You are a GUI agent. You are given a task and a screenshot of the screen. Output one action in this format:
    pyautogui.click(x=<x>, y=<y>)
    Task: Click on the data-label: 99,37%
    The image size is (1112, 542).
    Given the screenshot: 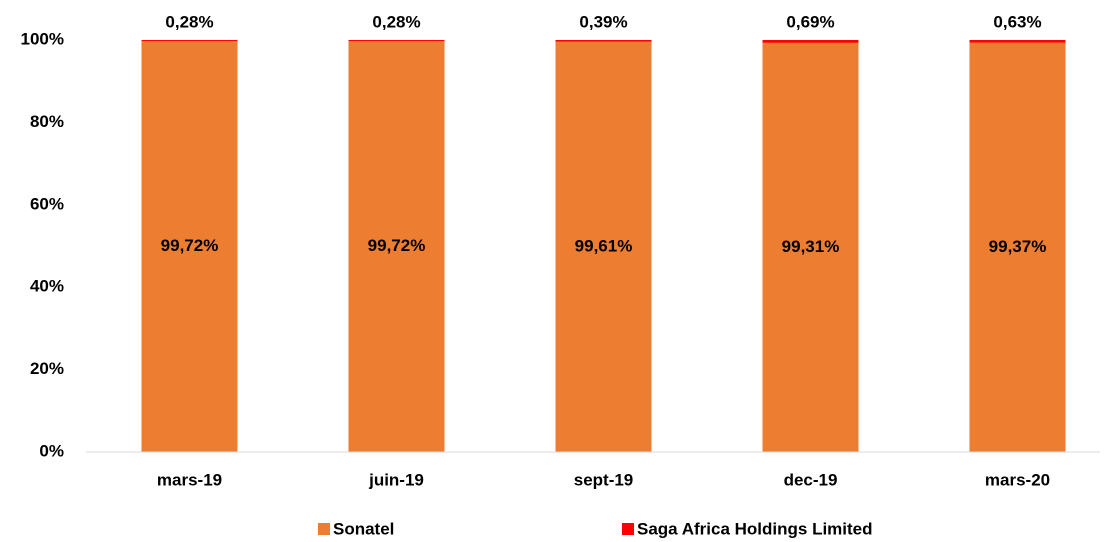 What is the action you would take?
    pyautogui.click(x=1018, y=246)
    